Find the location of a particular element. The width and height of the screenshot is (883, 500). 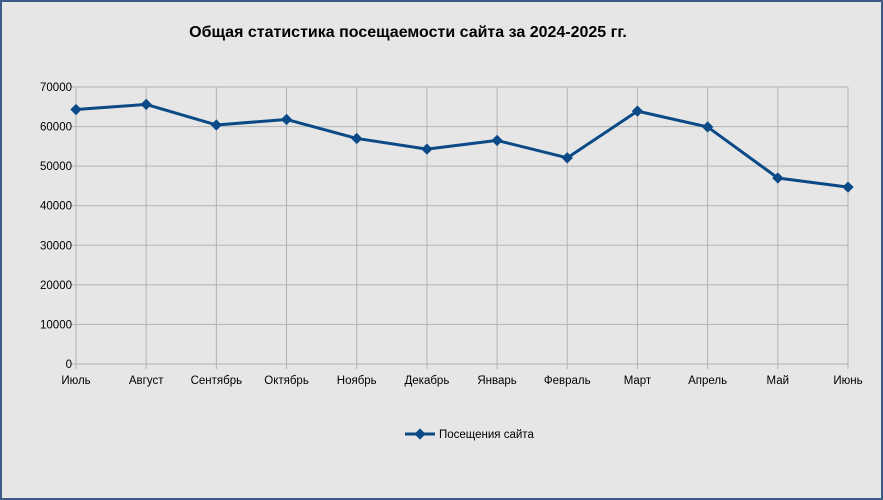

y-tick-labels: 0 10000 20000 30000 40000 50000 60000 70000 is located at coordinates (56, 226).